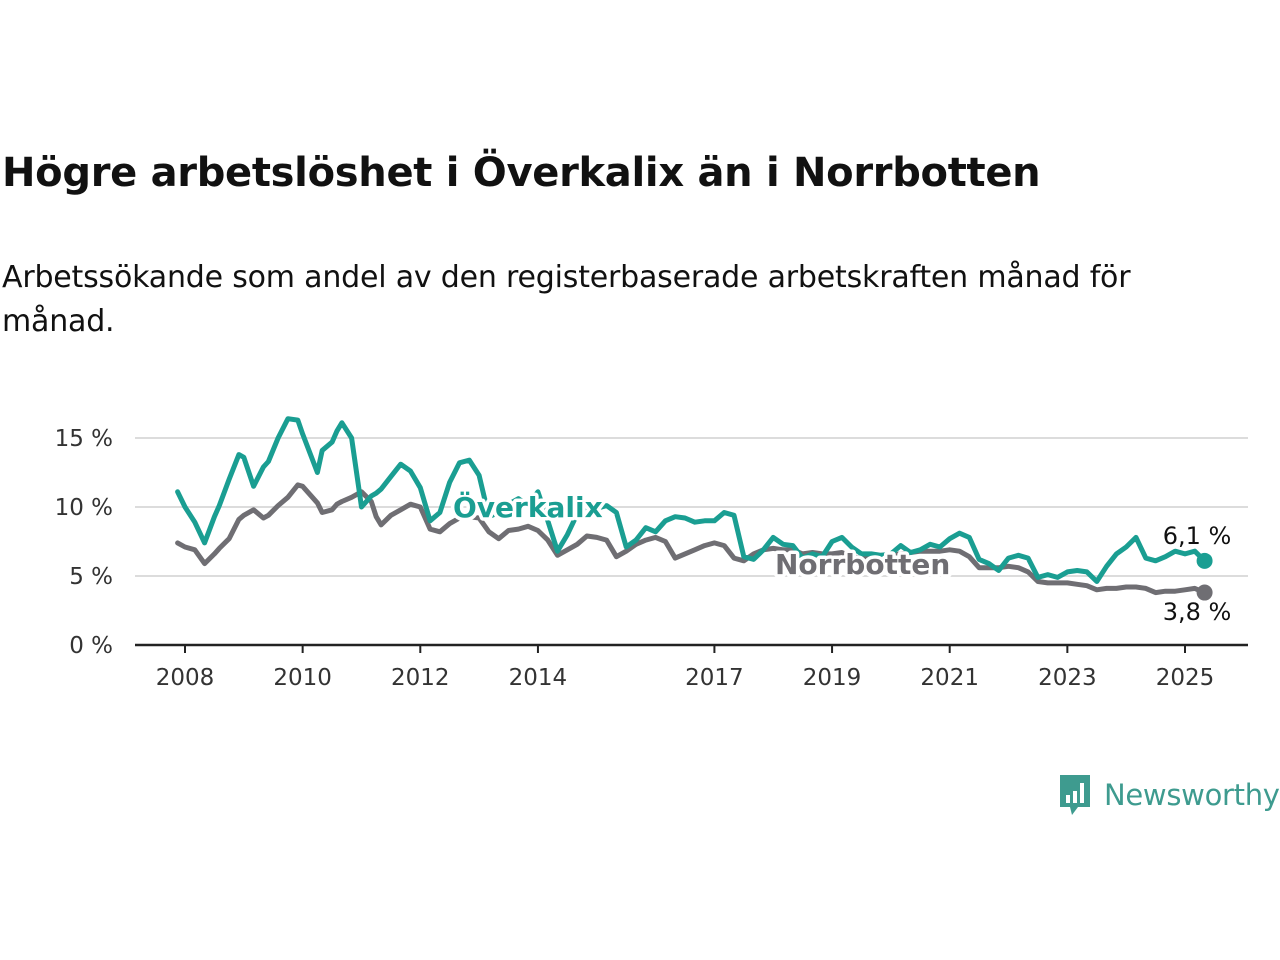  What do you see at coordinates (84, 508) in the screenshot?
I see `y-tick-label: 10 %` at bounding box center [84, 508].